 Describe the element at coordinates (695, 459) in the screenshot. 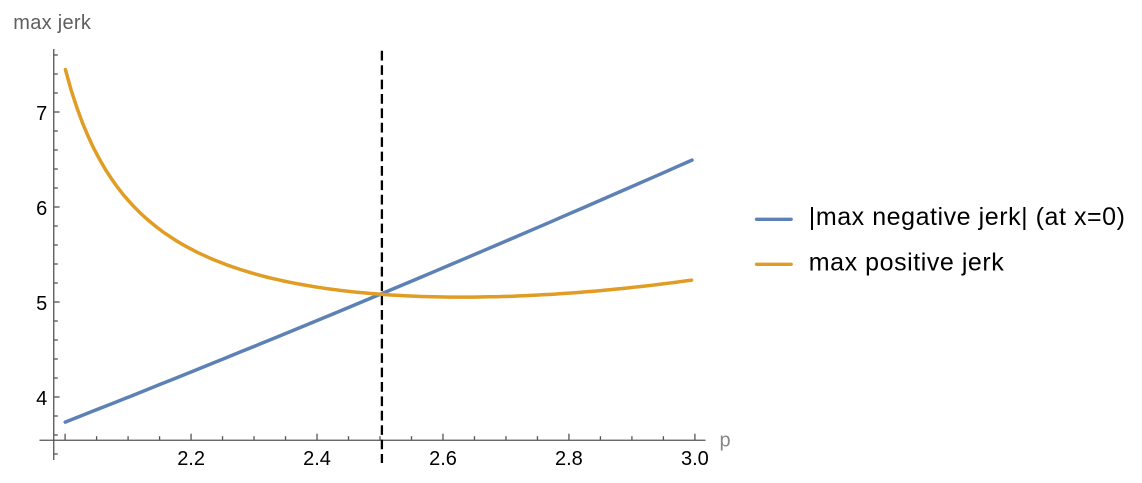

I see `svg-text: 3.0` at that location.